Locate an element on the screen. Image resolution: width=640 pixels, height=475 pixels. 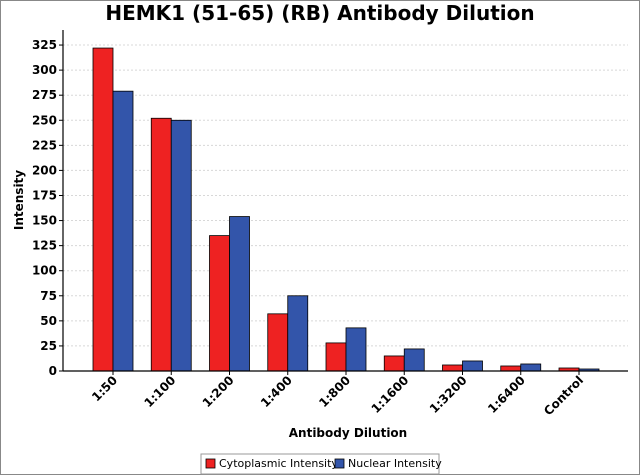
legend-frame is located at coordinates (320, 464).